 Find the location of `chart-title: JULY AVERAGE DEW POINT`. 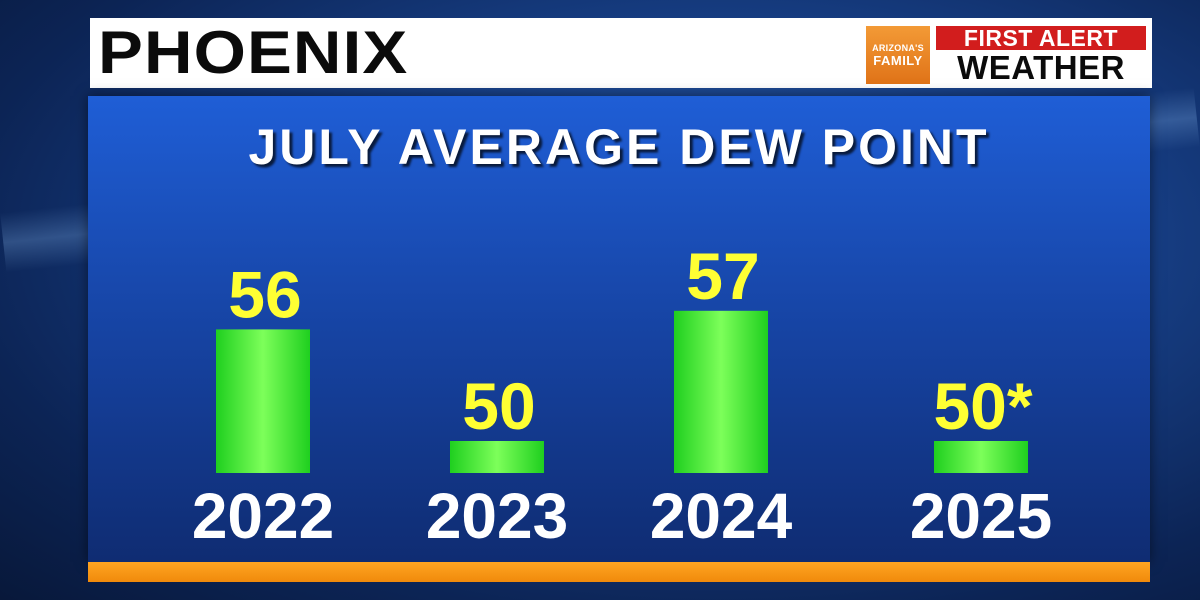

chart-title: JULY AVERAGE DEW POINT is located at coordinates (619, 147).